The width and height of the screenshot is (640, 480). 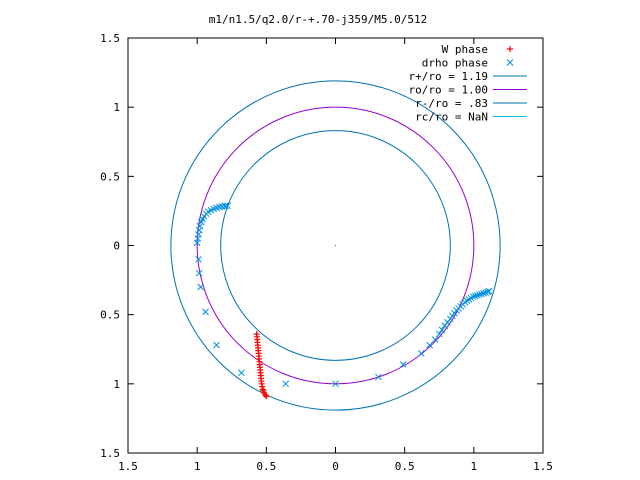 What do you see at coordinates (465, 49) in the screenshot?
I see `legend-label: W phase` at bounding box center [465, 49].